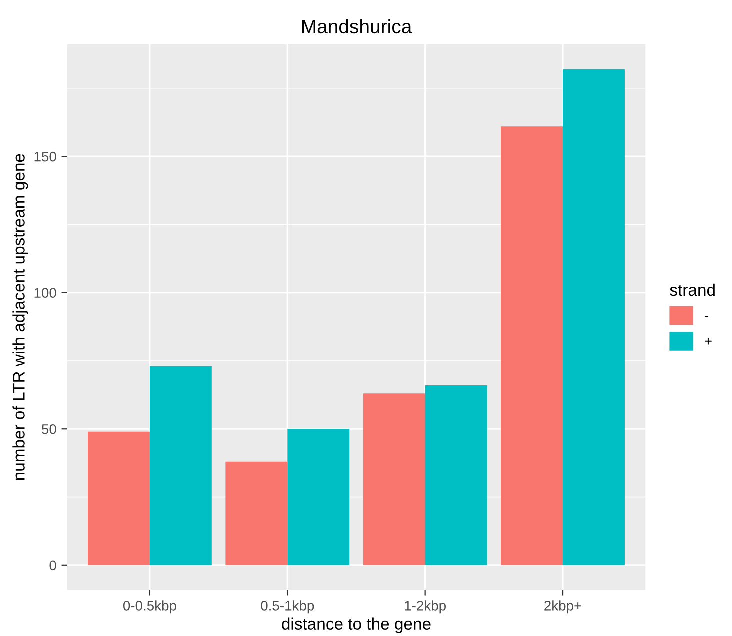  Describe the element at coordinates (356, 626) in the screenshot. I see `x-axis-title: distance to the gene` at that location.